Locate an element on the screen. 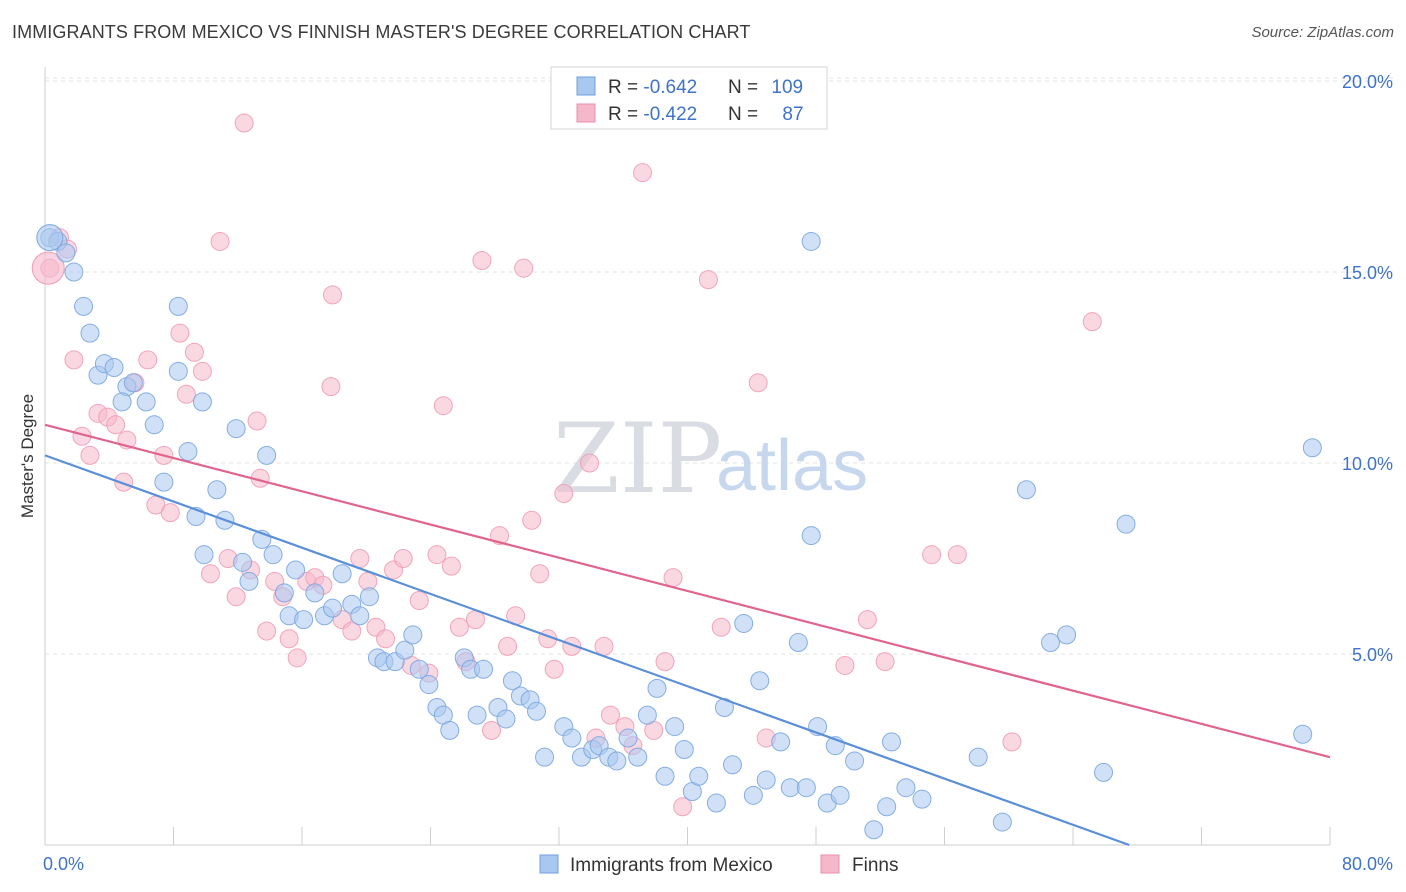 This screenshot has width=1406, height=892. svg-text: R = -0.642 is located at coordinates (652, 87).